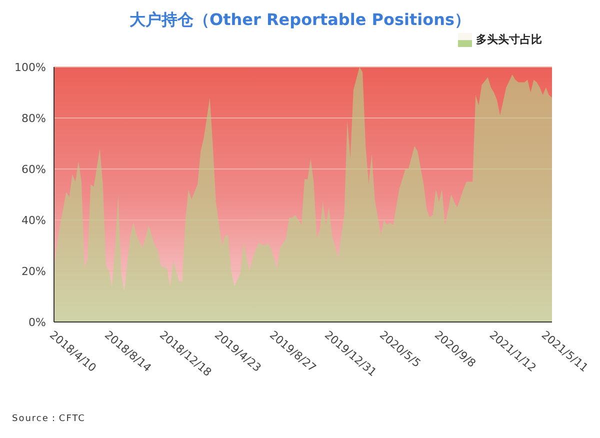 The width and height of the screenshot is (600, 438). What do you see at coordinates (30, 67) in the screenshot?
I see `y-tick-label: 100%` at bounding box center [30, 67].